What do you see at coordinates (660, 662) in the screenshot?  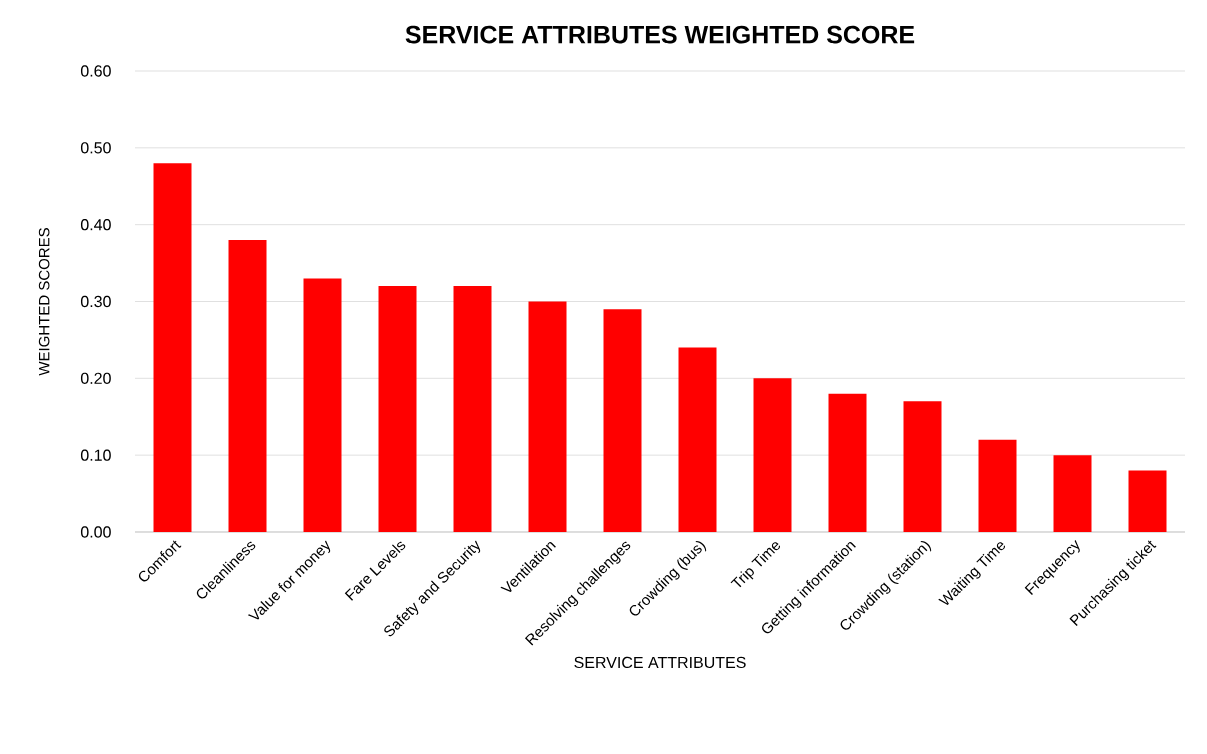 I see `x-axis-title: SERVICE ATTRIBUTES` at bounding box center [660, 662].